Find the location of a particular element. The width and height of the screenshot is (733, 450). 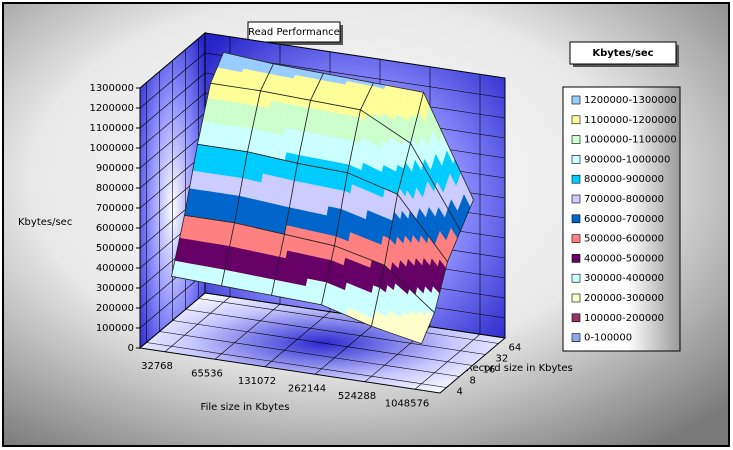

y-tick-label: 64 is located at coordinates (515, 348).